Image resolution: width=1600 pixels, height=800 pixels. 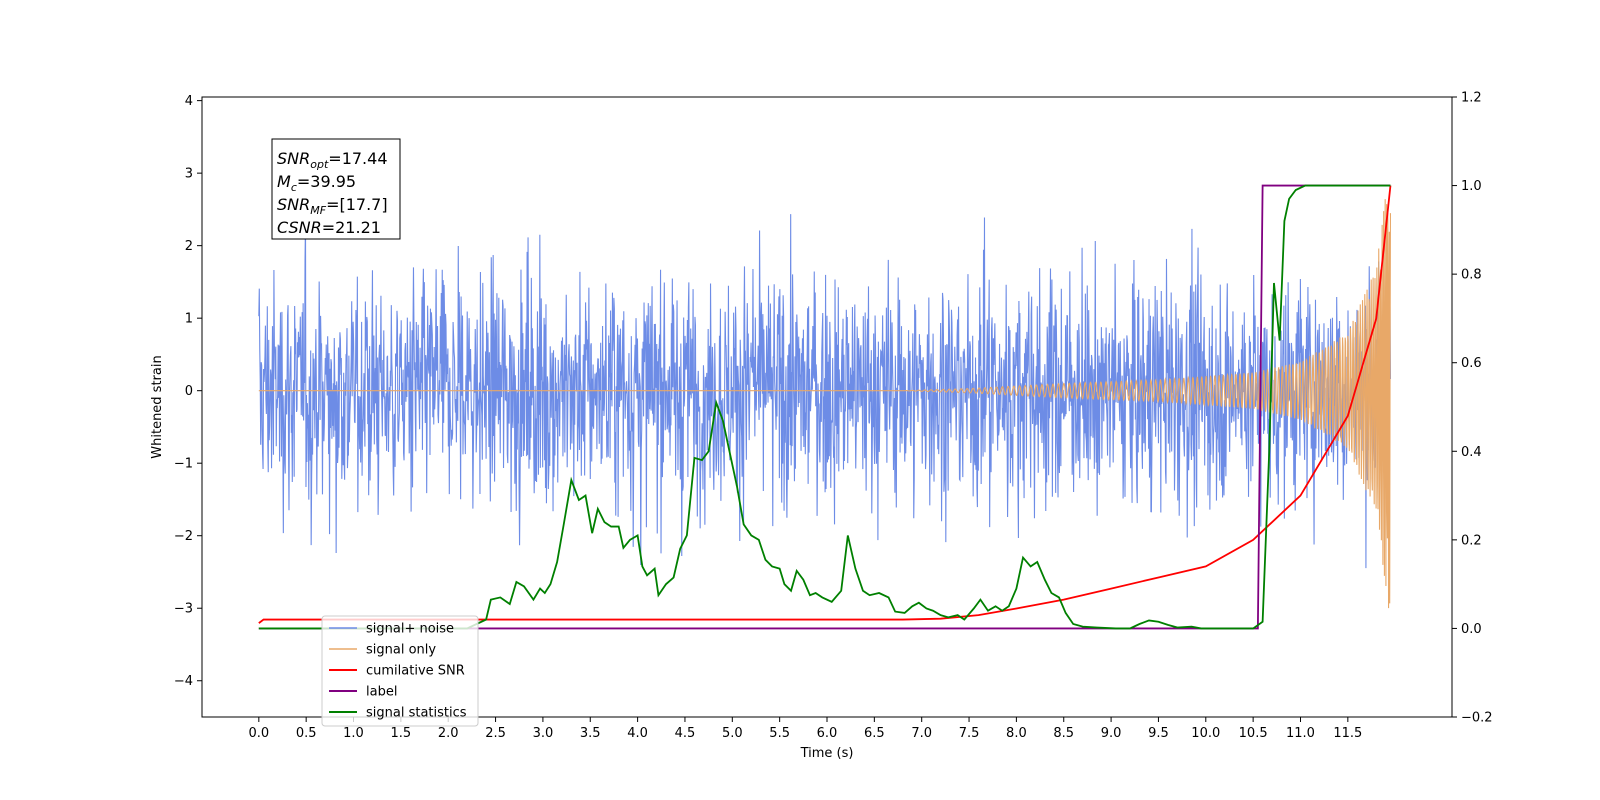 What do you see at coordinates (157, 406) in the screenshot?
I see `y-axis-label: Whitened strain` at bounding box center [157, 406].